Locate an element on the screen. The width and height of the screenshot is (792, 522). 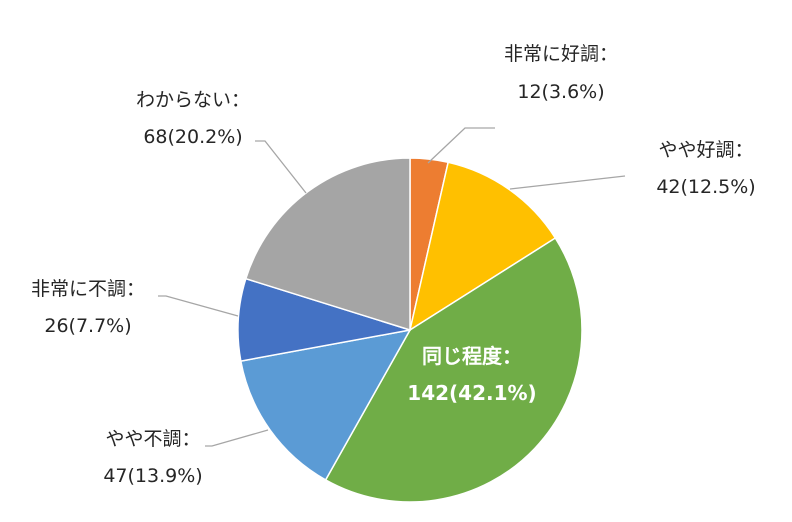
label-category-slightly-bad: やや不調： is located at coordinates (152, 439).